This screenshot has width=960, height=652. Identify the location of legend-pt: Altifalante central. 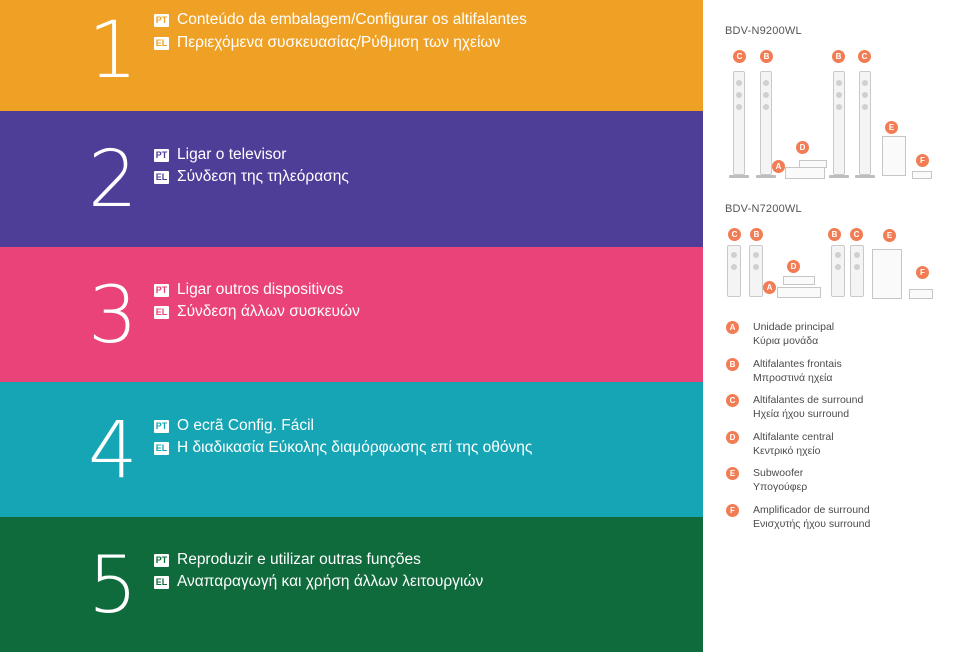
(793, 437).